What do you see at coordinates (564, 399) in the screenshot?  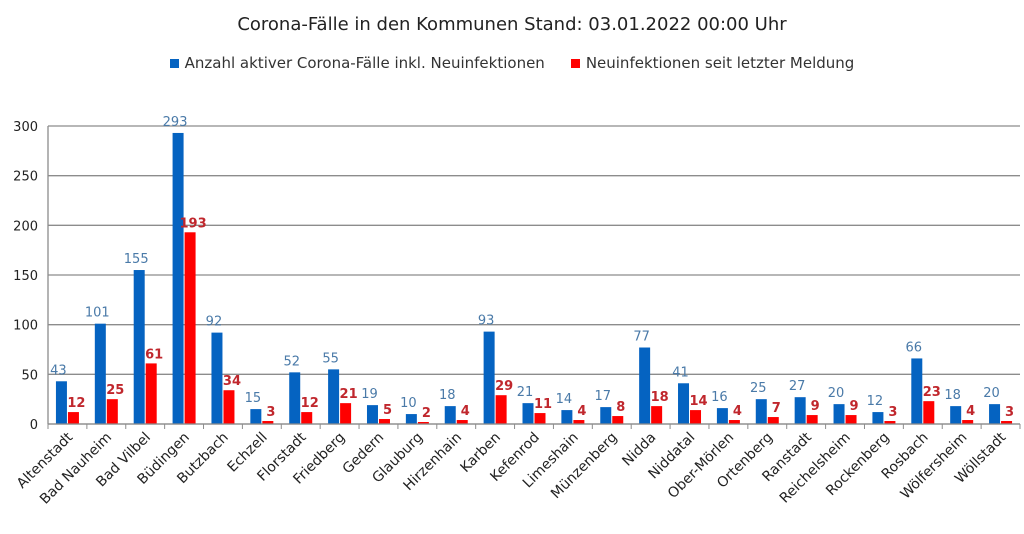 I see `data-label-active: 14` at bounding box center [564, 399].